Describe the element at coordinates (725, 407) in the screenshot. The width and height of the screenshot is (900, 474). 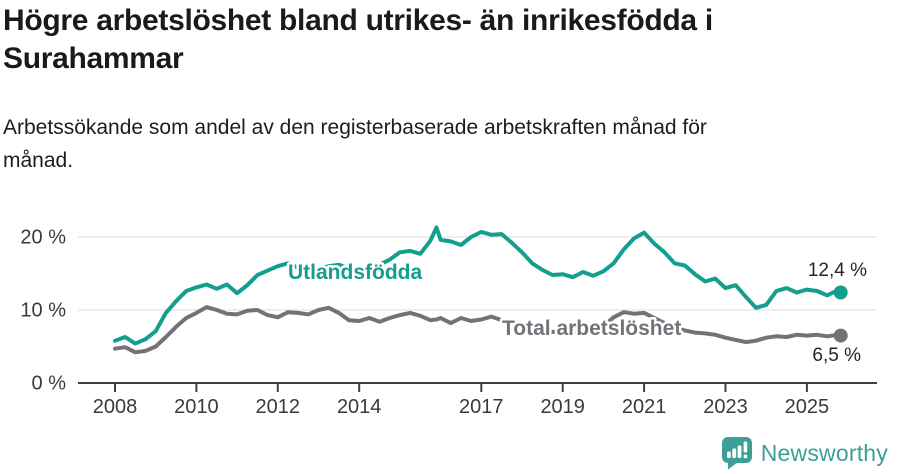
I see `x-tick-2023: 2023` at that location.